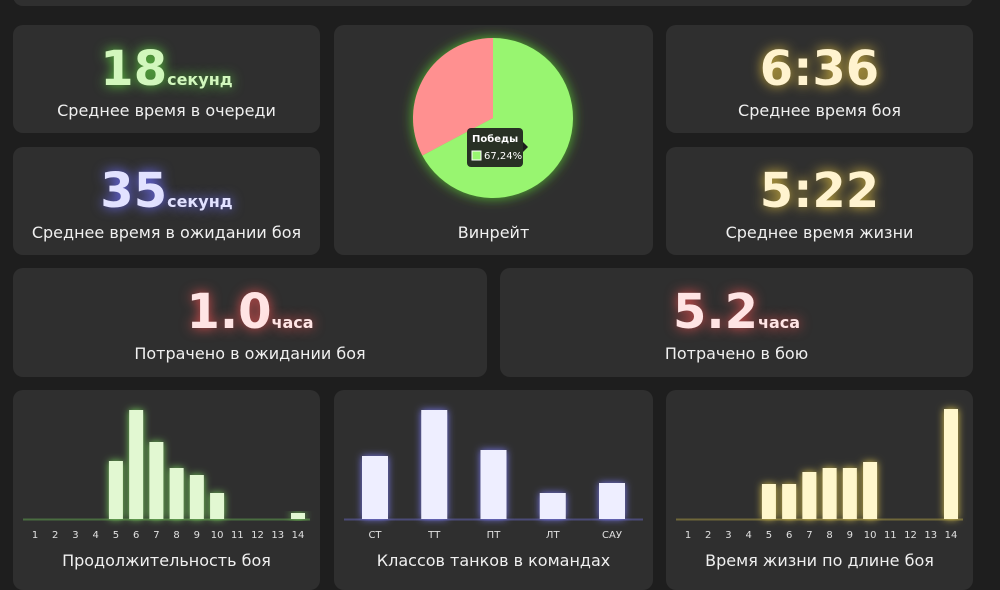 Image resolution: width=1000 pixels, height=590 pixels. What do you see at coordinates (476, 155) in the screenshot?
I see `tooltip-swatch` at bounding box center [476, 155].